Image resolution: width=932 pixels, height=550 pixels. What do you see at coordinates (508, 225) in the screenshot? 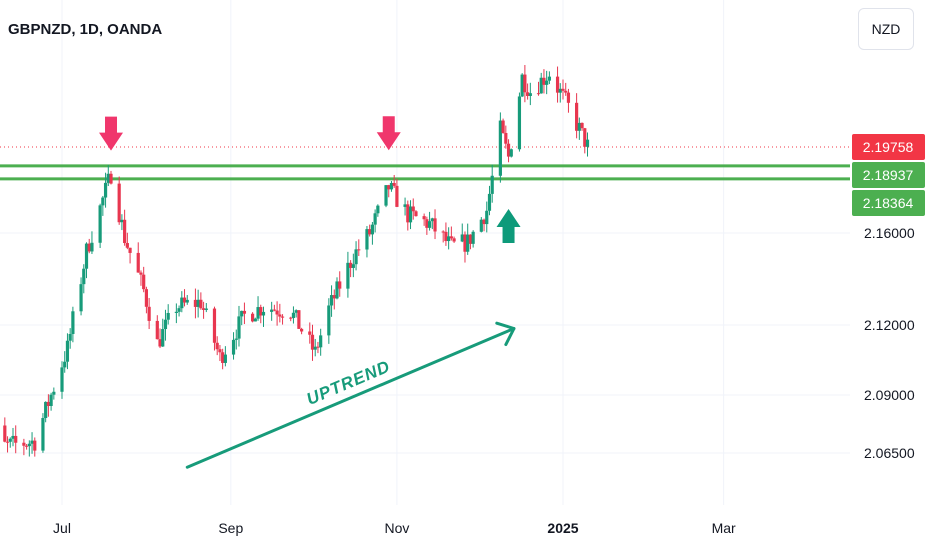
I see `buy-arrow-icon` at bounding box center [508, 225].